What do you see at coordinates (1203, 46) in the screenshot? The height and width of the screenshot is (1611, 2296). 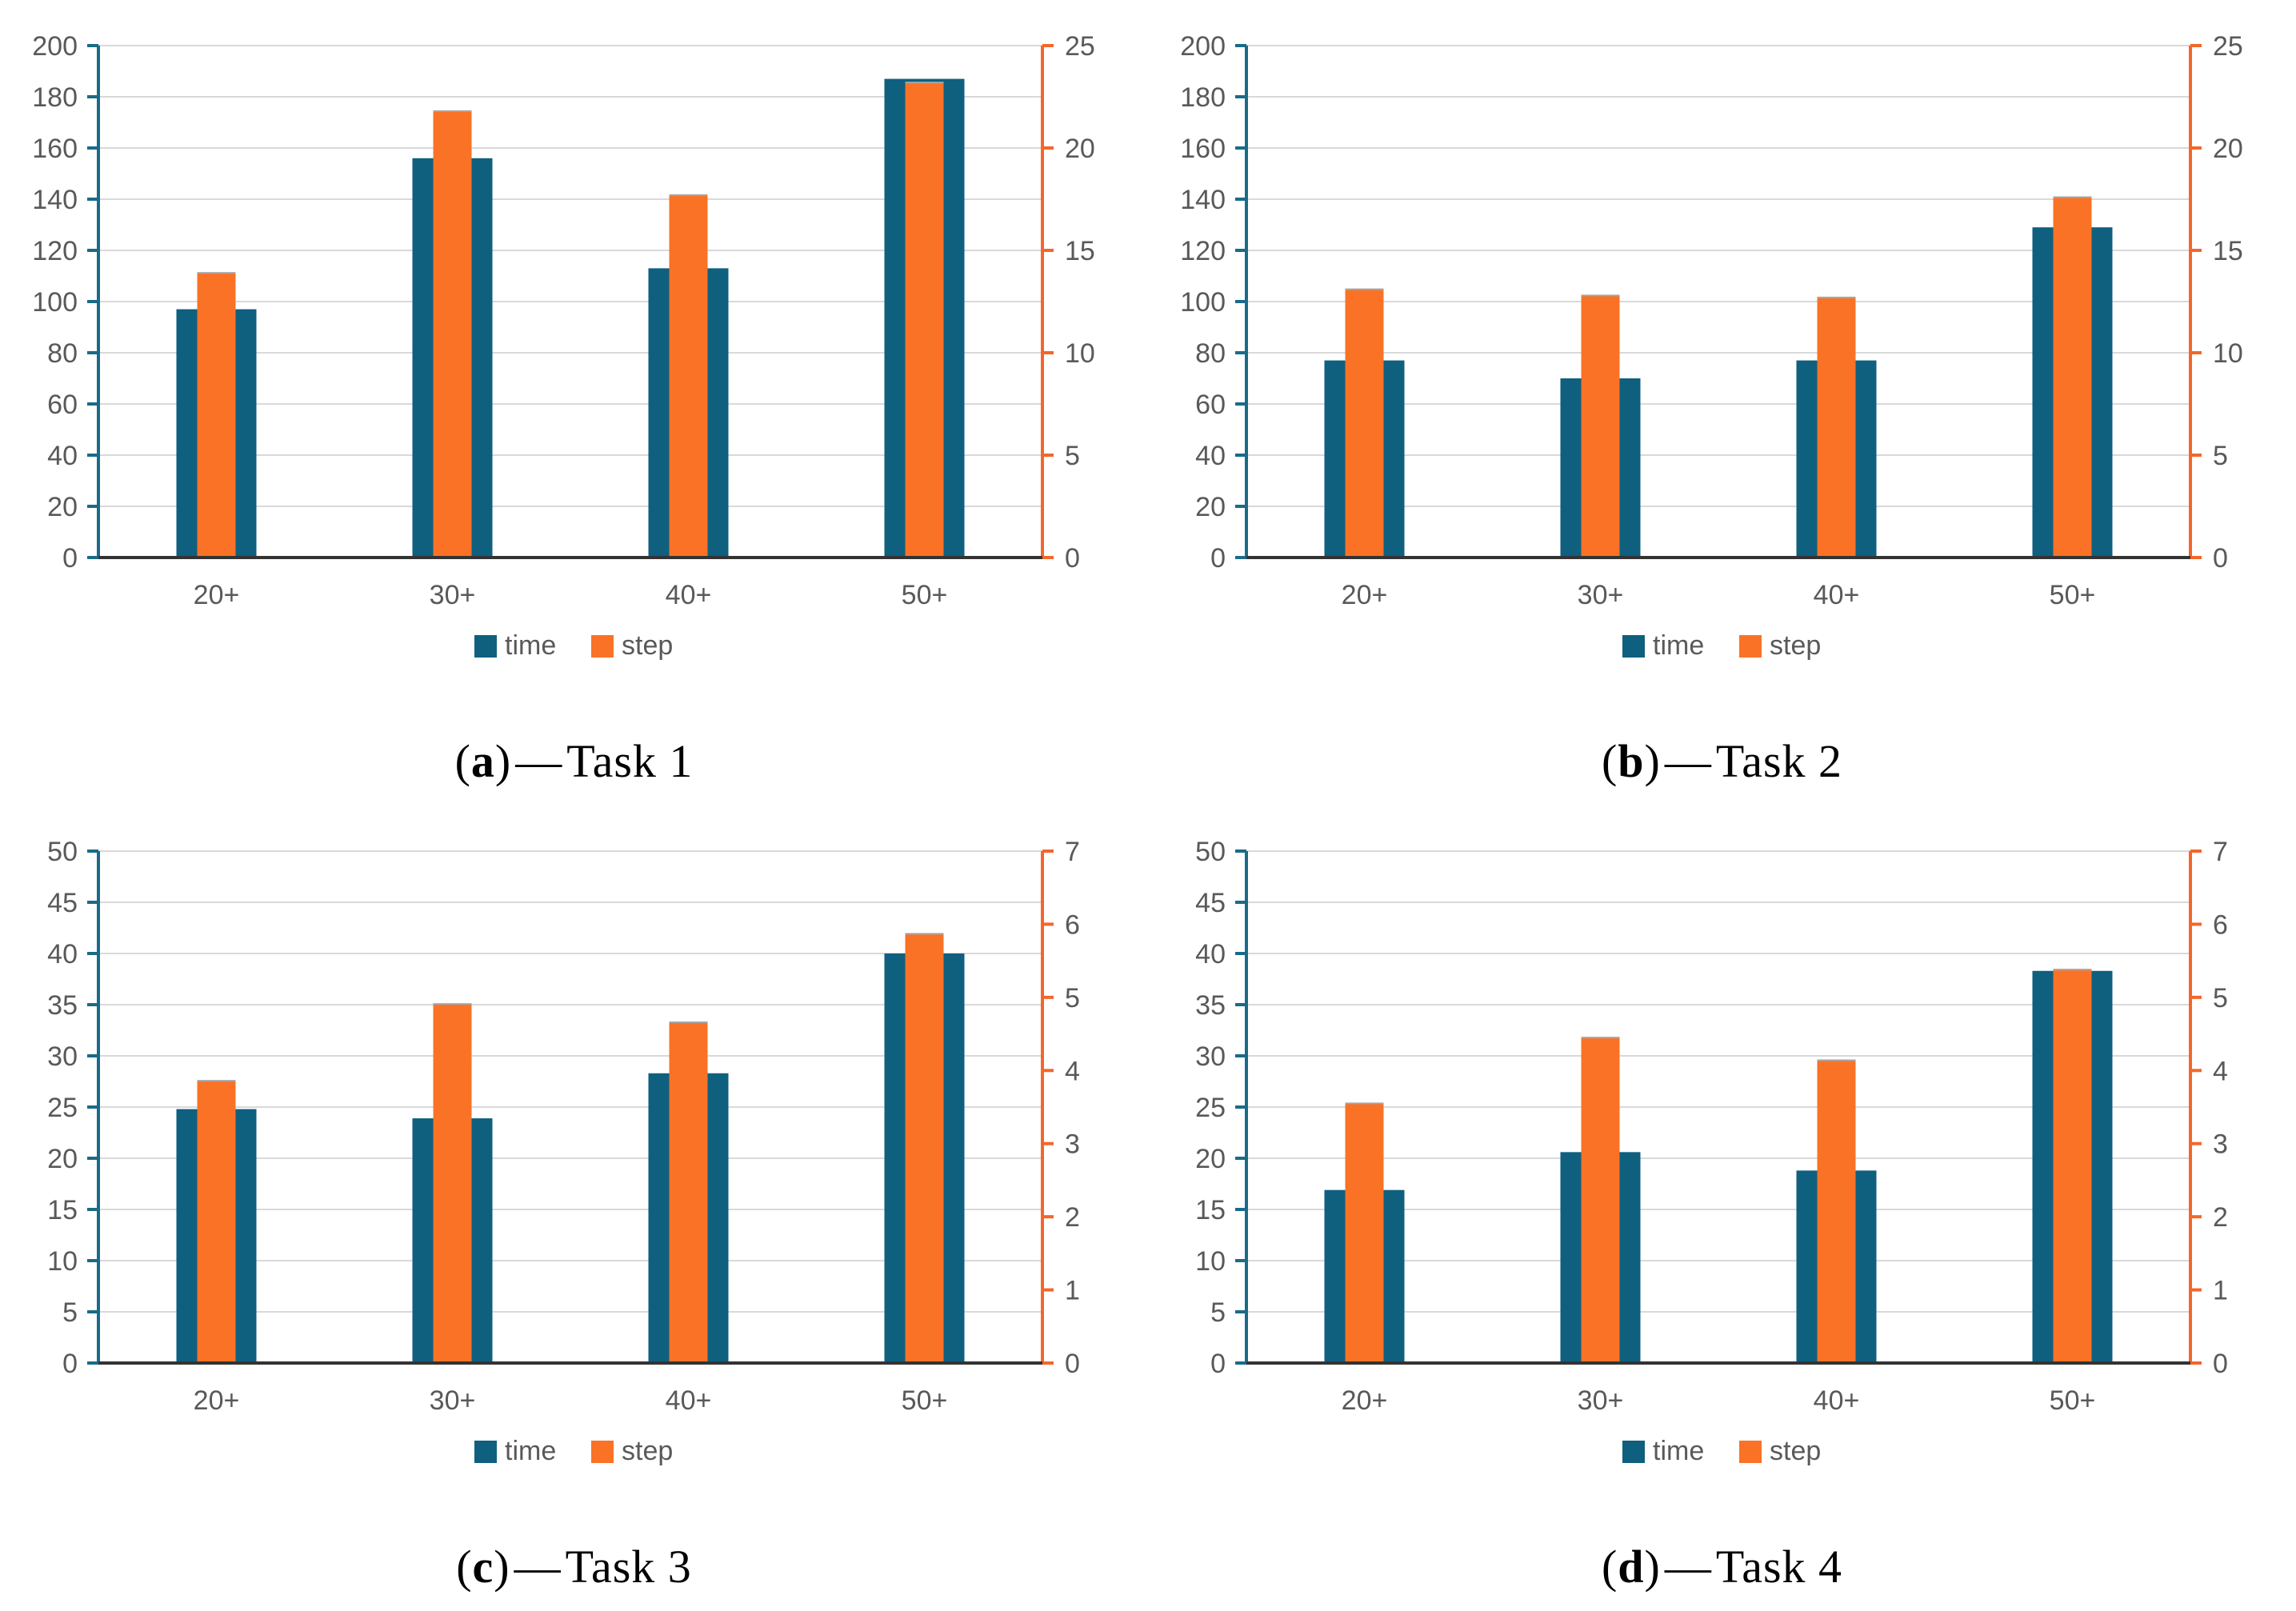 I see `left-axis-tick-label: 200` at bounding box center [1203, 46].